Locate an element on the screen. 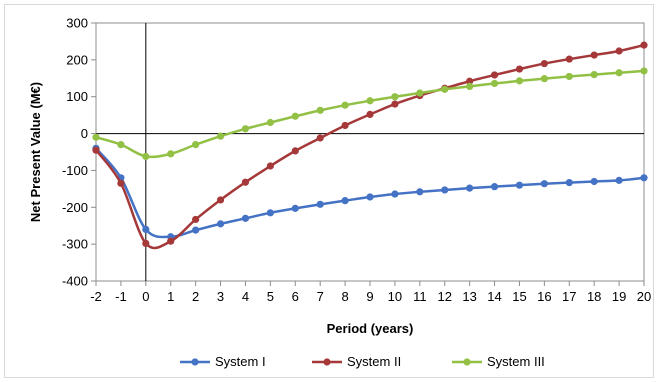 The height and width of the screenshot is (382, 660). y-tick-label: 200 is located at coordinates (77, 59).